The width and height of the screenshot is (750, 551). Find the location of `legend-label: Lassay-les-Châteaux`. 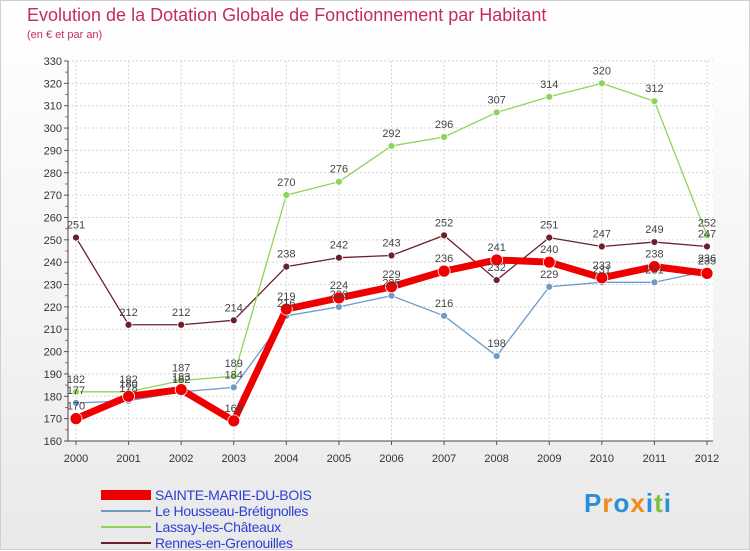

legend-label: Lassay-les-Châteaux is located at coordinates (218, 527).